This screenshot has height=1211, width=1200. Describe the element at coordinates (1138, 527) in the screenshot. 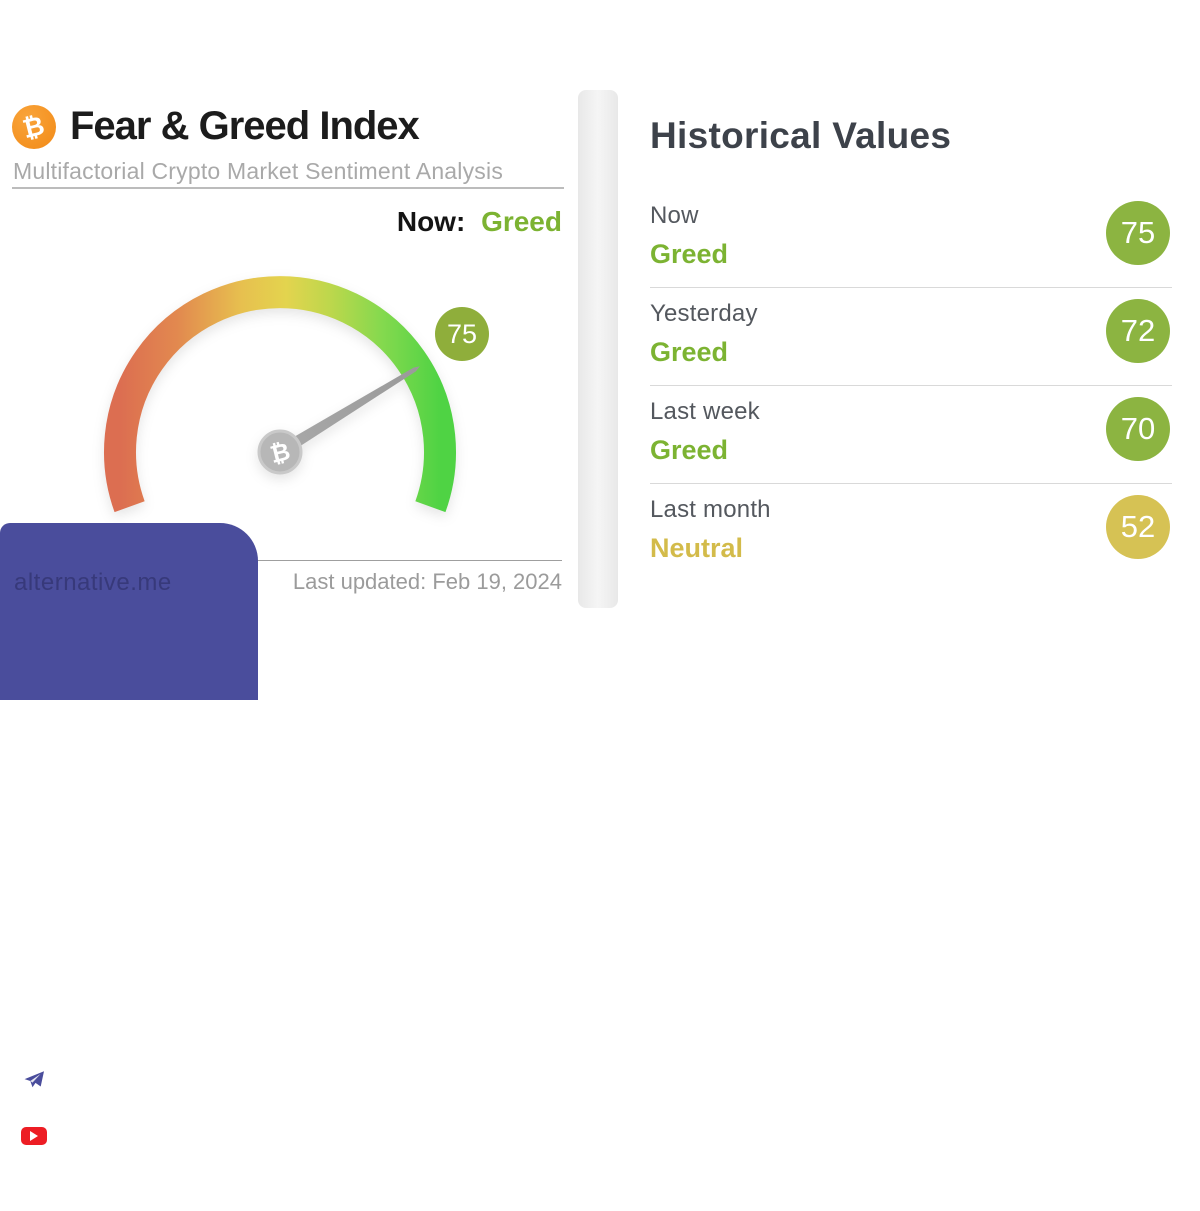

I see `value-badge: 52` at that location.